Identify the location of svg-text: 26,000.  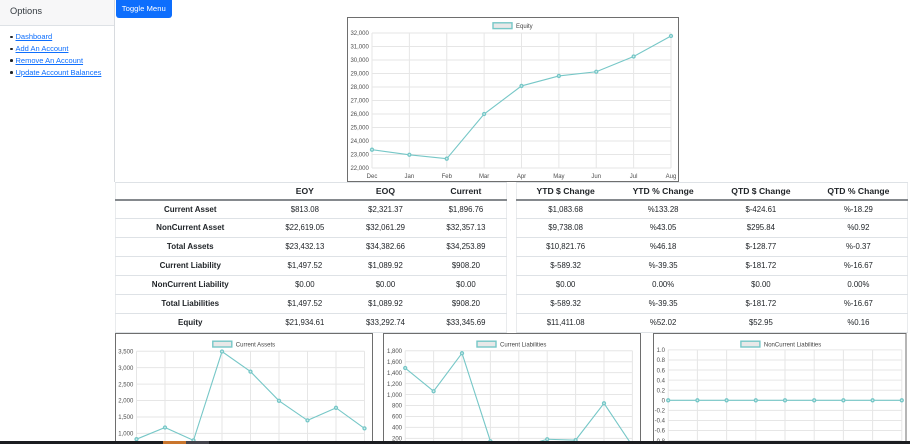
(359, 115).